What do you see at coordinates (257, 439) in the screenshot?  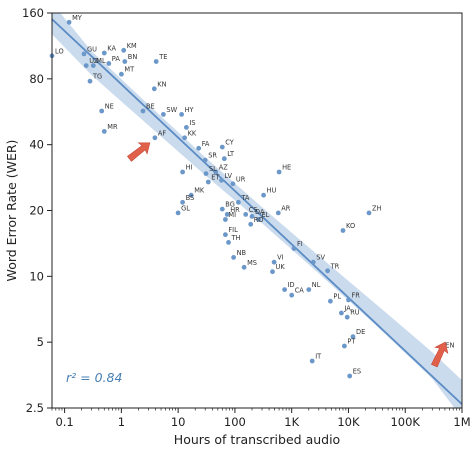 I see `x-axis-label: Hours of transcribed audio` at bounding box center [257, 439].